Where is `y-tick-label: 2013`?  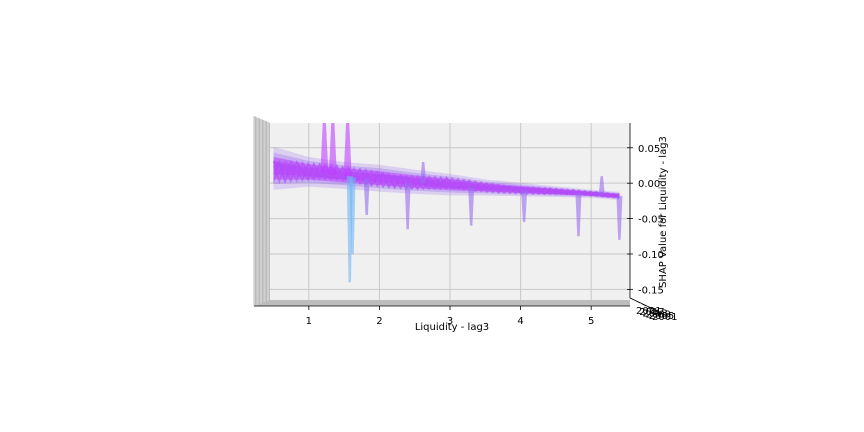
y-tick-label: 2013 is located at coordinates (654, 313).